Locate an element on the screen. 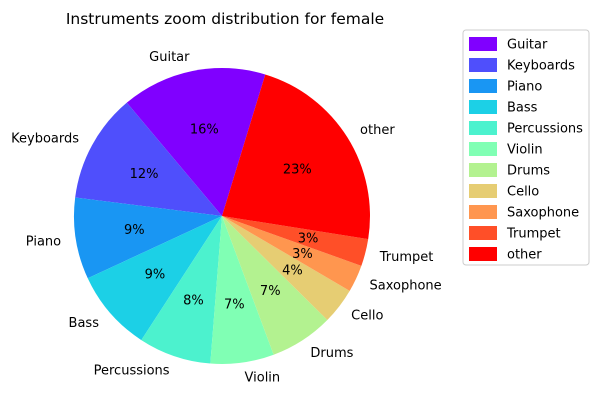 The image size is (603, 411). pie-label-trumpet: Trumpet is located at coordinates (406, 257).